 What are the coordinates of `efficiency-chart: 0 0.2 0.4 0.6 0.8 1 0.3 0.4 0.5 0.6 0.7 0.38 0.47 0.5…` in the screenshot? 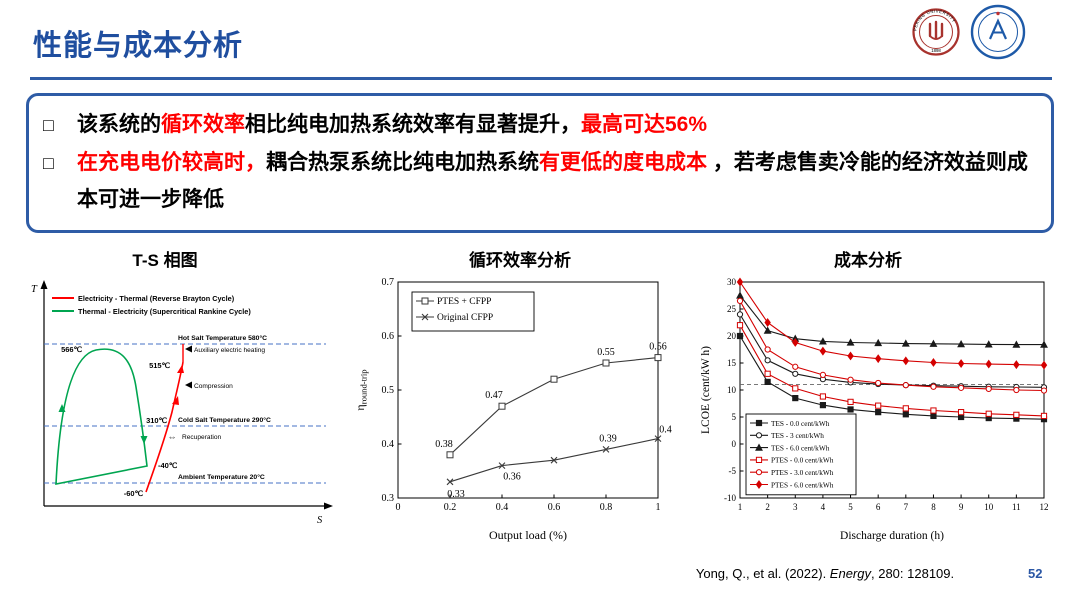 It's located at (512, 409).